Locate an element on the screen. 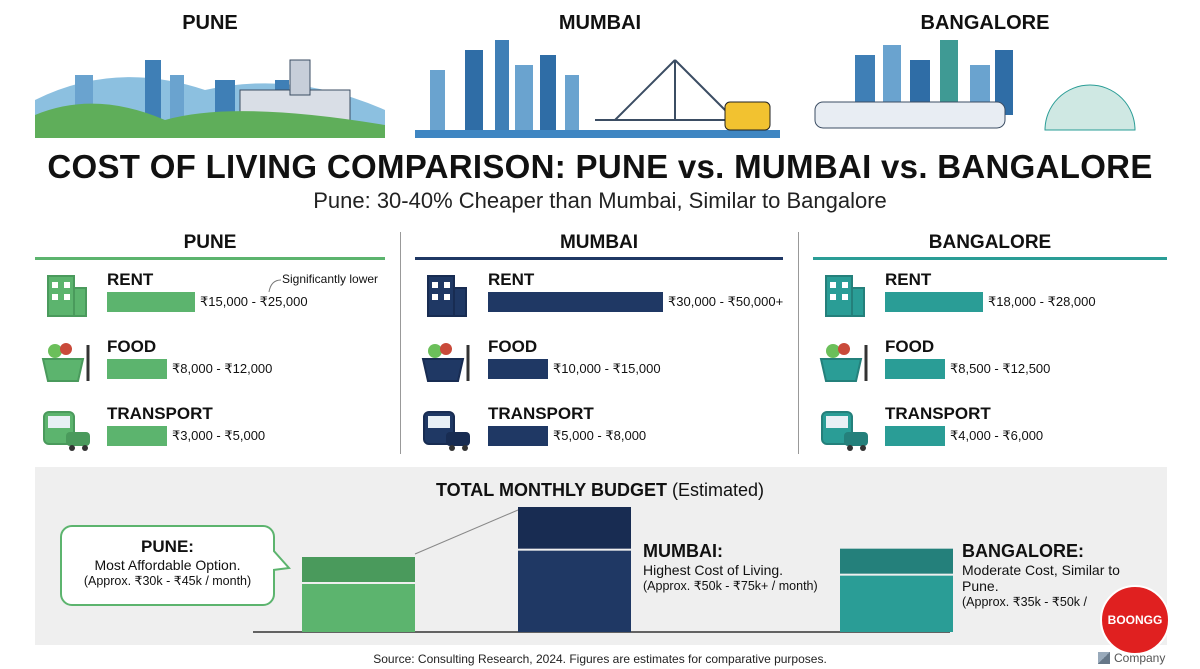  company-icon is located at coordinates (1104, 658).